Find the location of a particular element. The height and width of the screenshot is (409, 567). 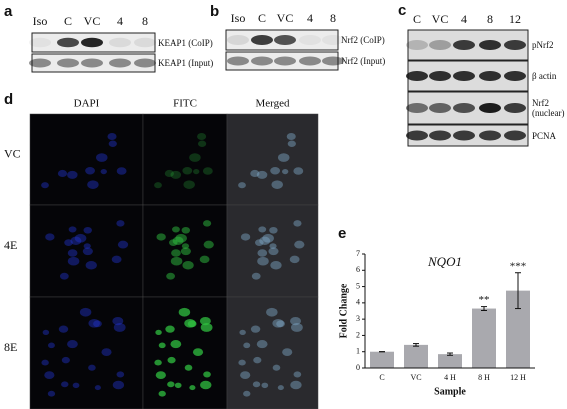

lane-label: Iso is located at coordinates (238, 18).